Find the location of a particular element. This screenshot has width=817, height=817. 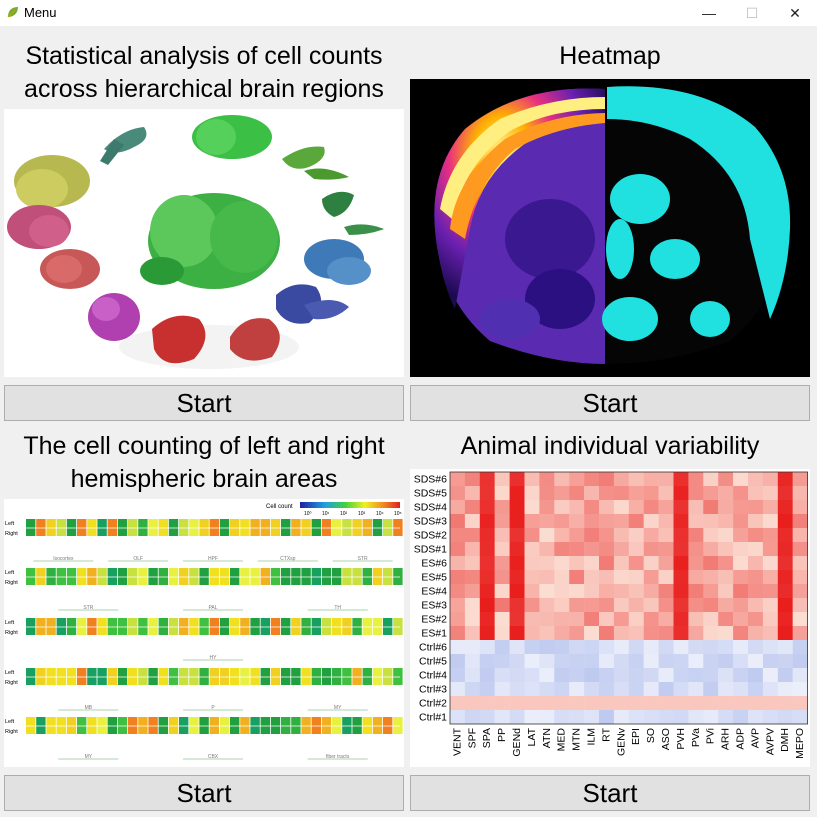

minimize-icon: — is located at coordinates (709, 13).